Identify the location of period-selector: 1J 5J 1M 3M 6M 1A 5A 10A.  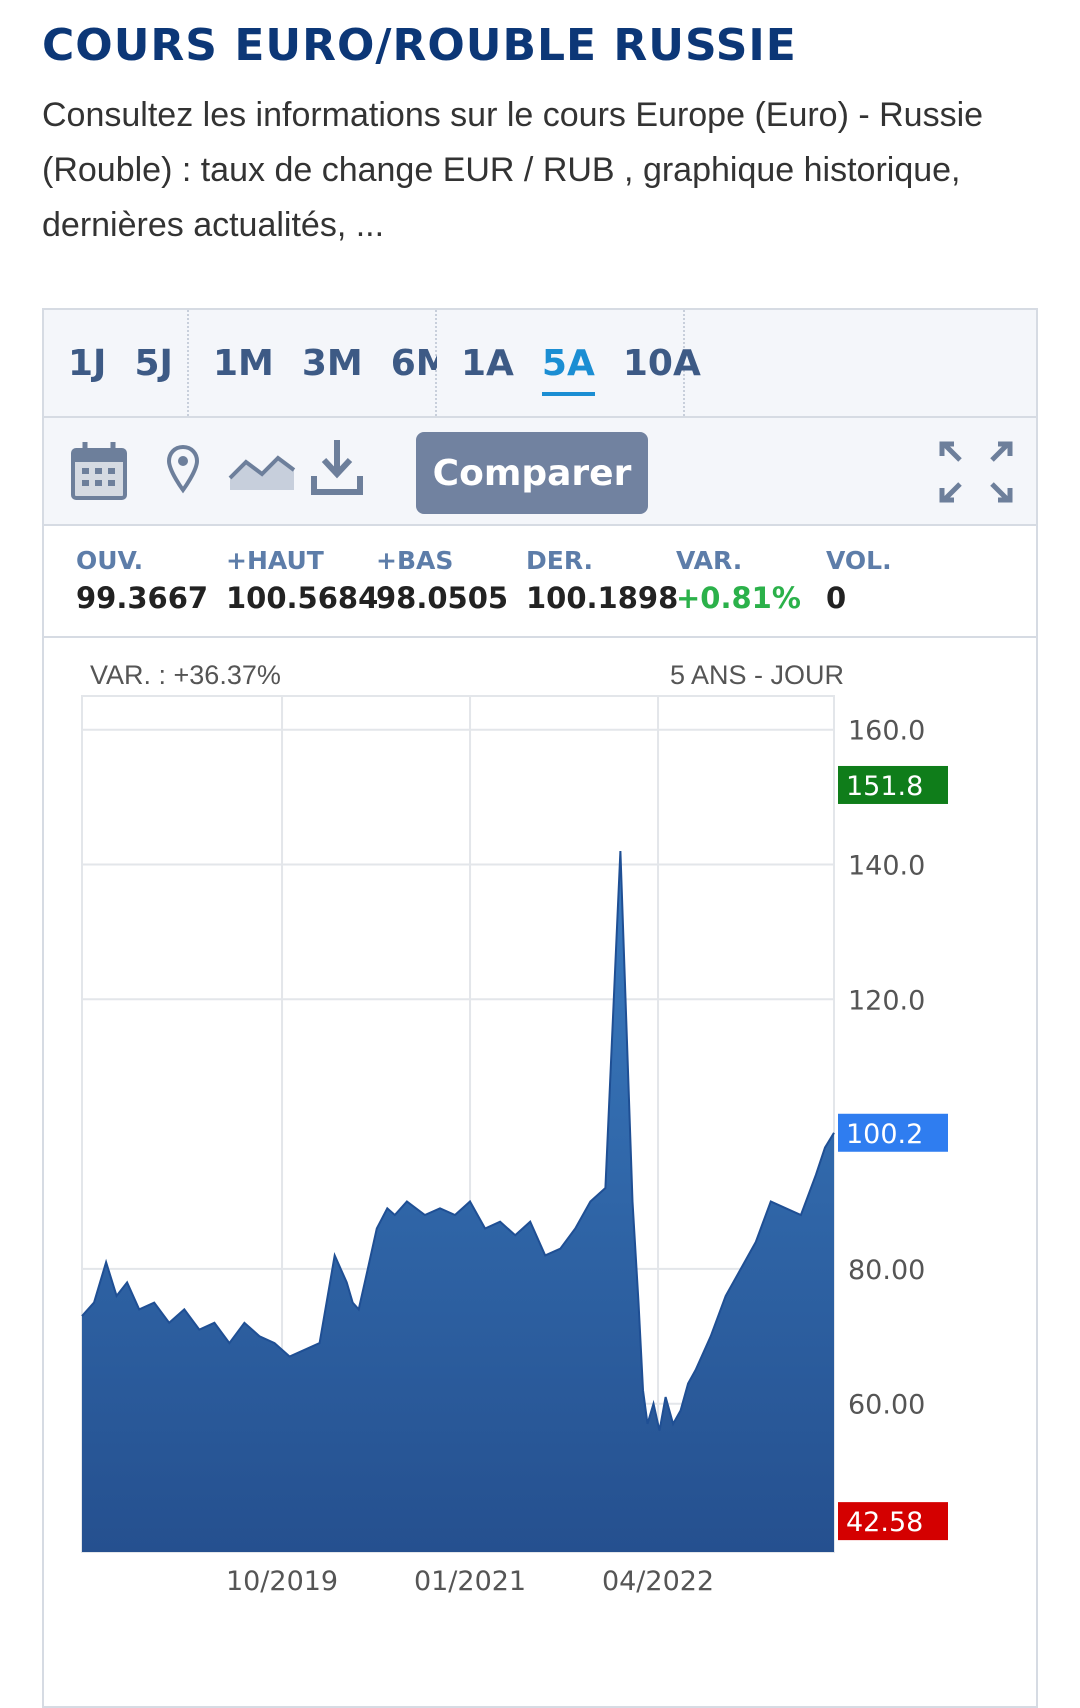
(540, 364).